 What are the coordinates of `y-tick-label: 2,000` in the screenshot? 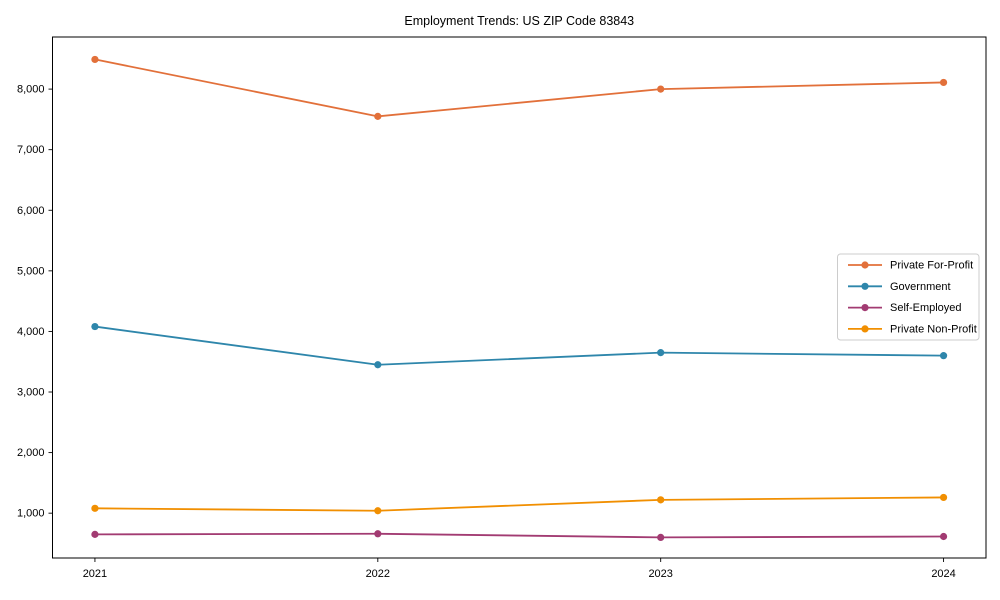 It's located at (31, 453).